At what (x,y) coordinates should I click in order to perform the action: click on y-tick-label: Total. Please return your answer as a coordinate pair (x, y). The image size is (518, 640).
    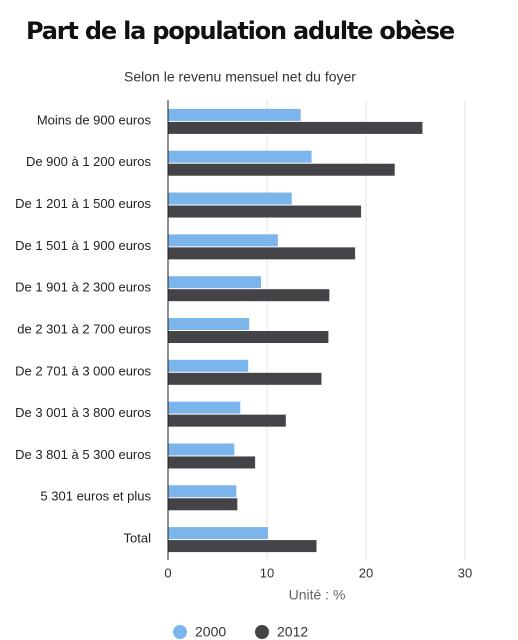
    Looking at the image, I should click on (138, 538).